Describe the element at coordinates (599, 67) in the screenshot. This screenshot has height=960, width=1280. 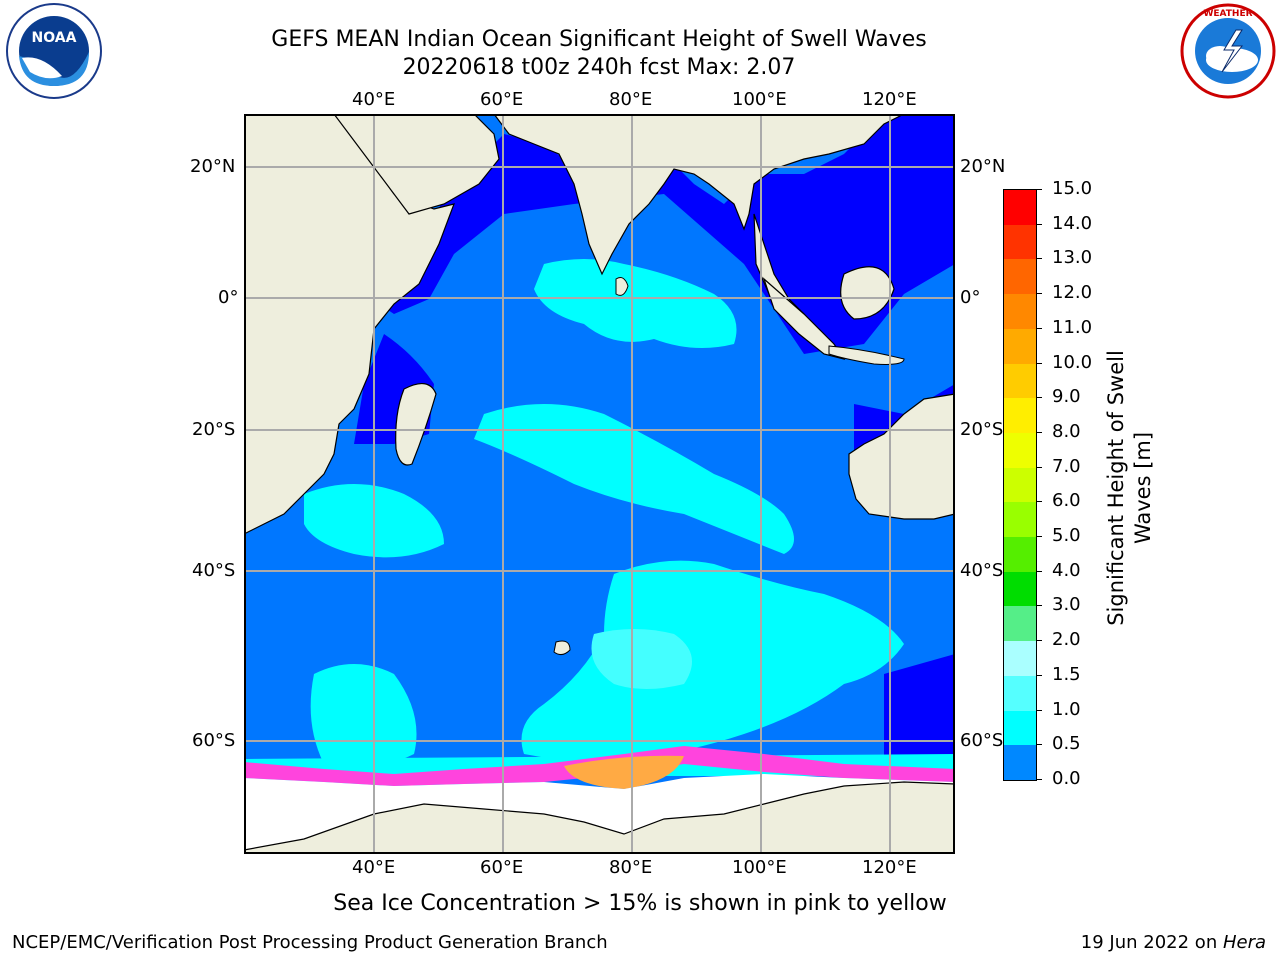
I see `map-subtitle: 20220618 t00z 240h fcst Max: 2.07` at that location.